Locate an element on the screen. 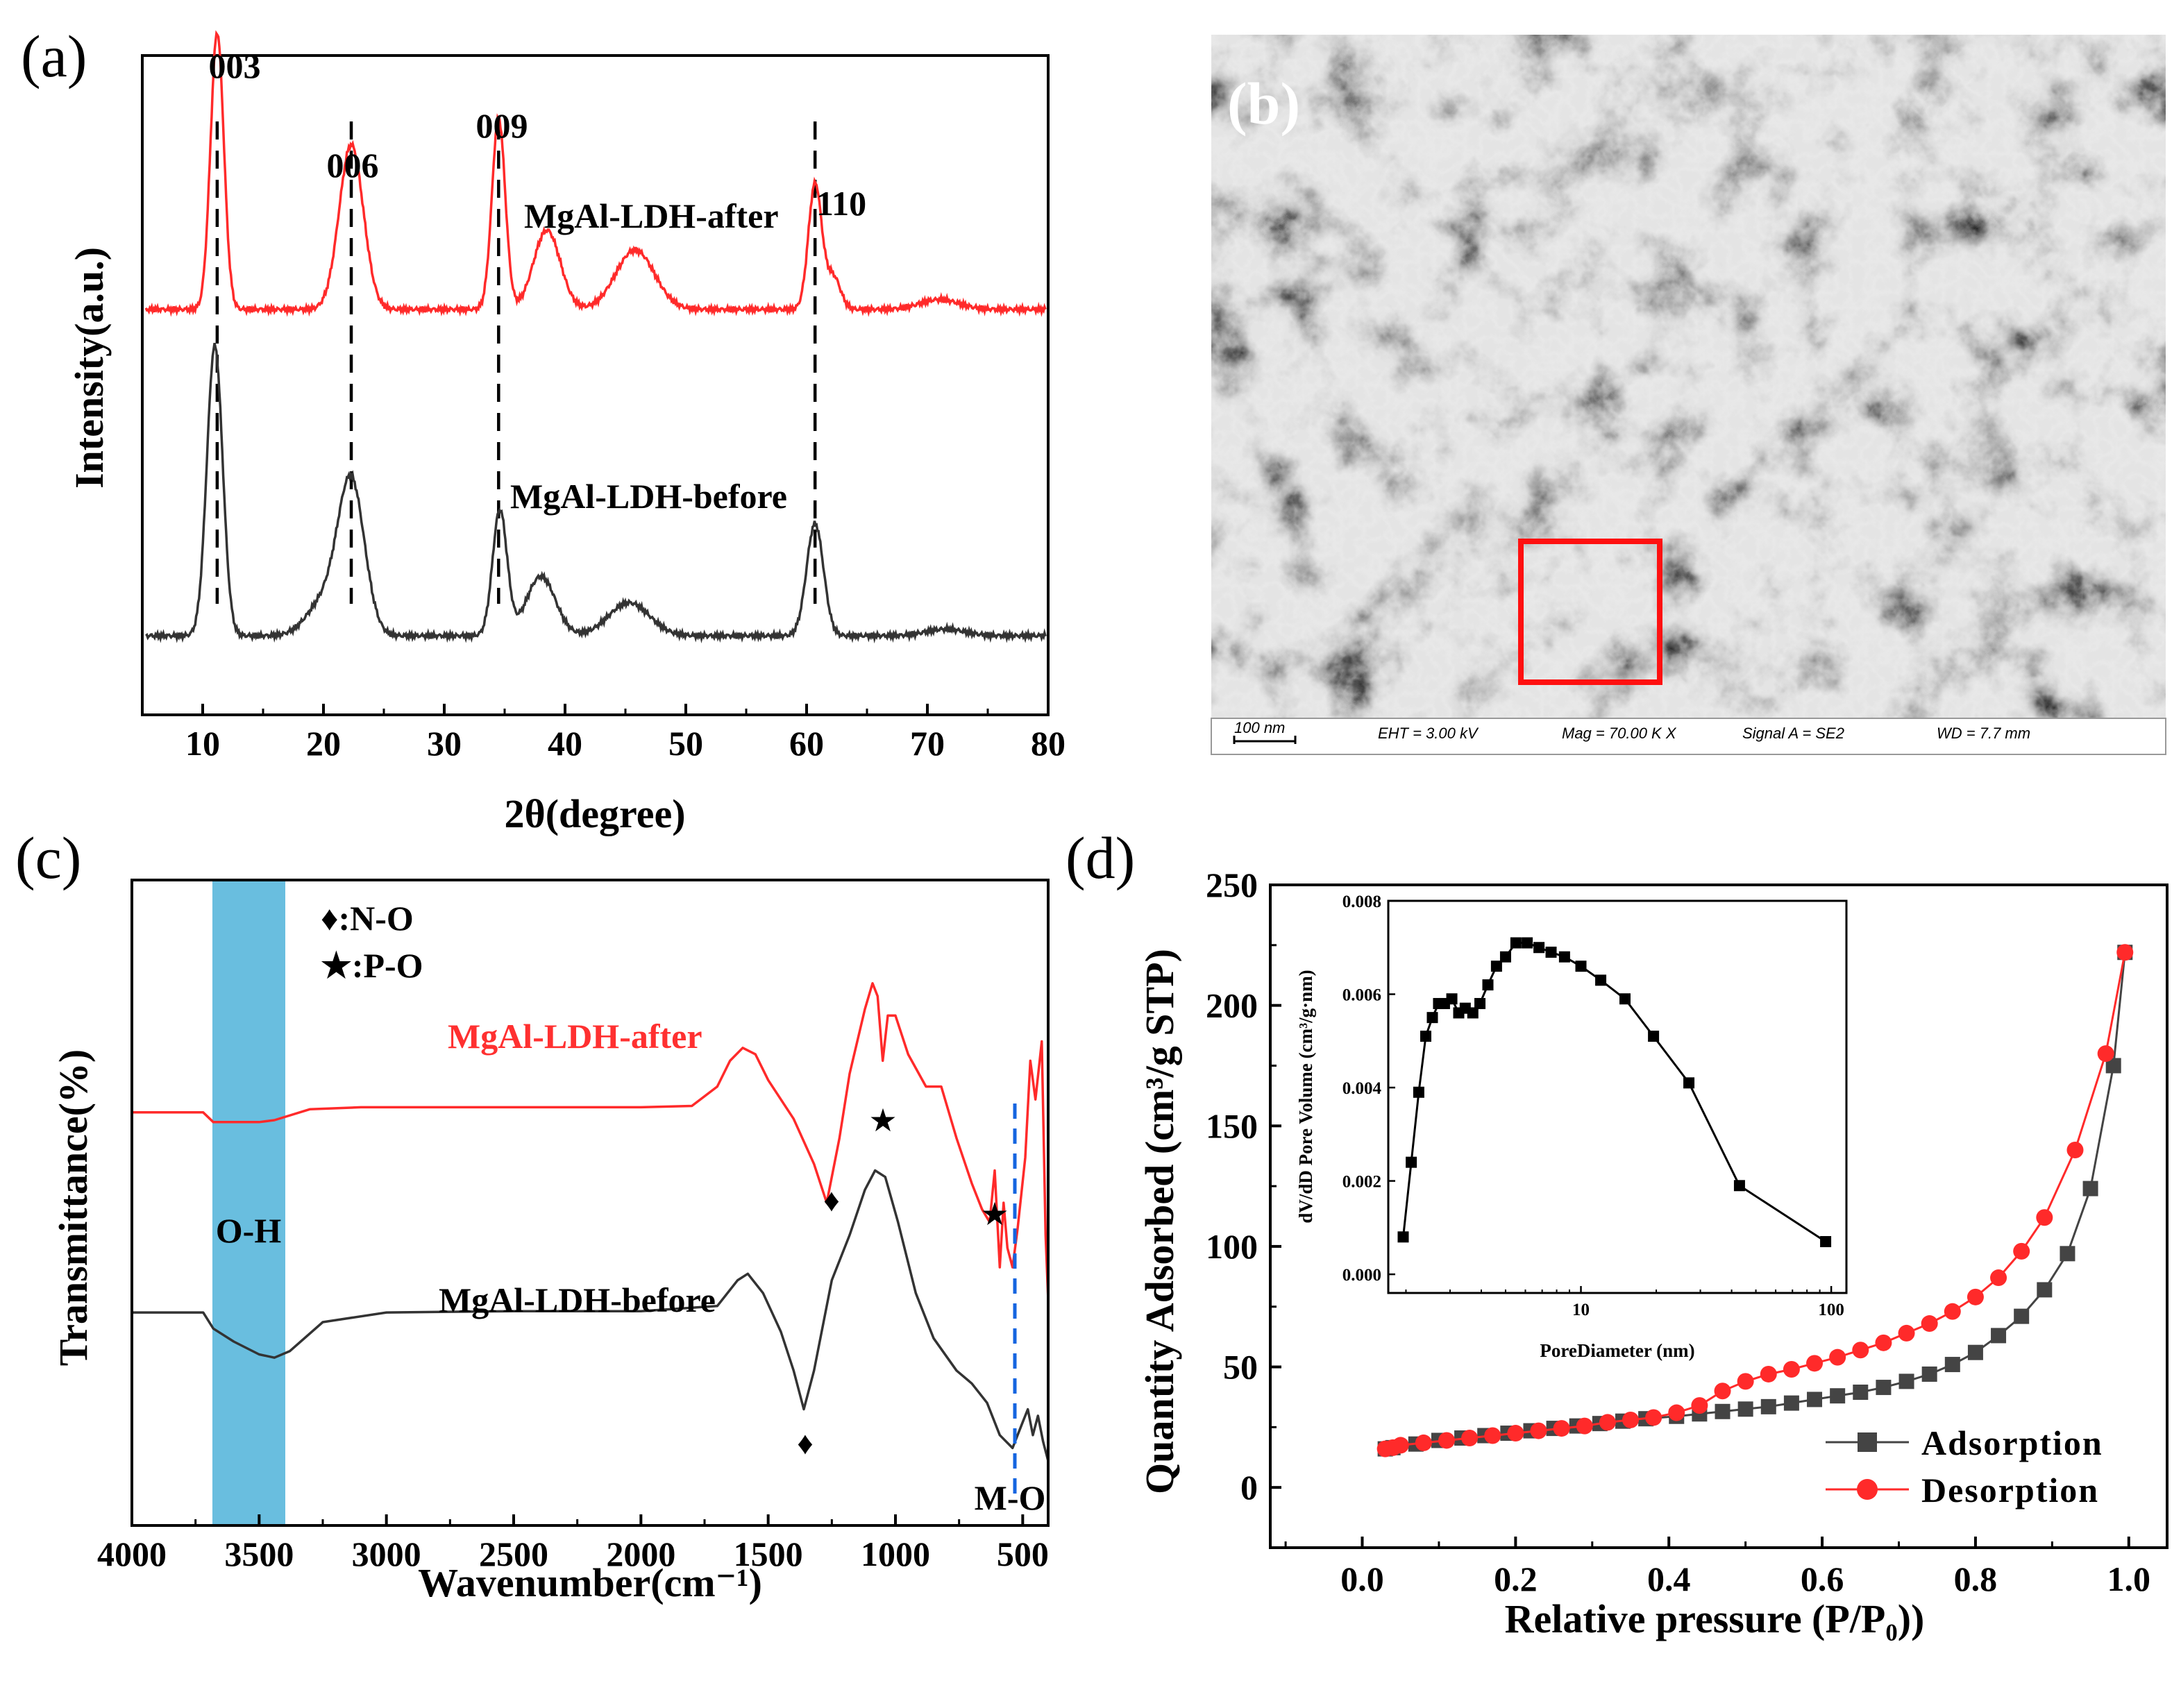 This screenshot has height=1708, width=2181. mo-label: M-O is located at coordinates (1010, 1498).